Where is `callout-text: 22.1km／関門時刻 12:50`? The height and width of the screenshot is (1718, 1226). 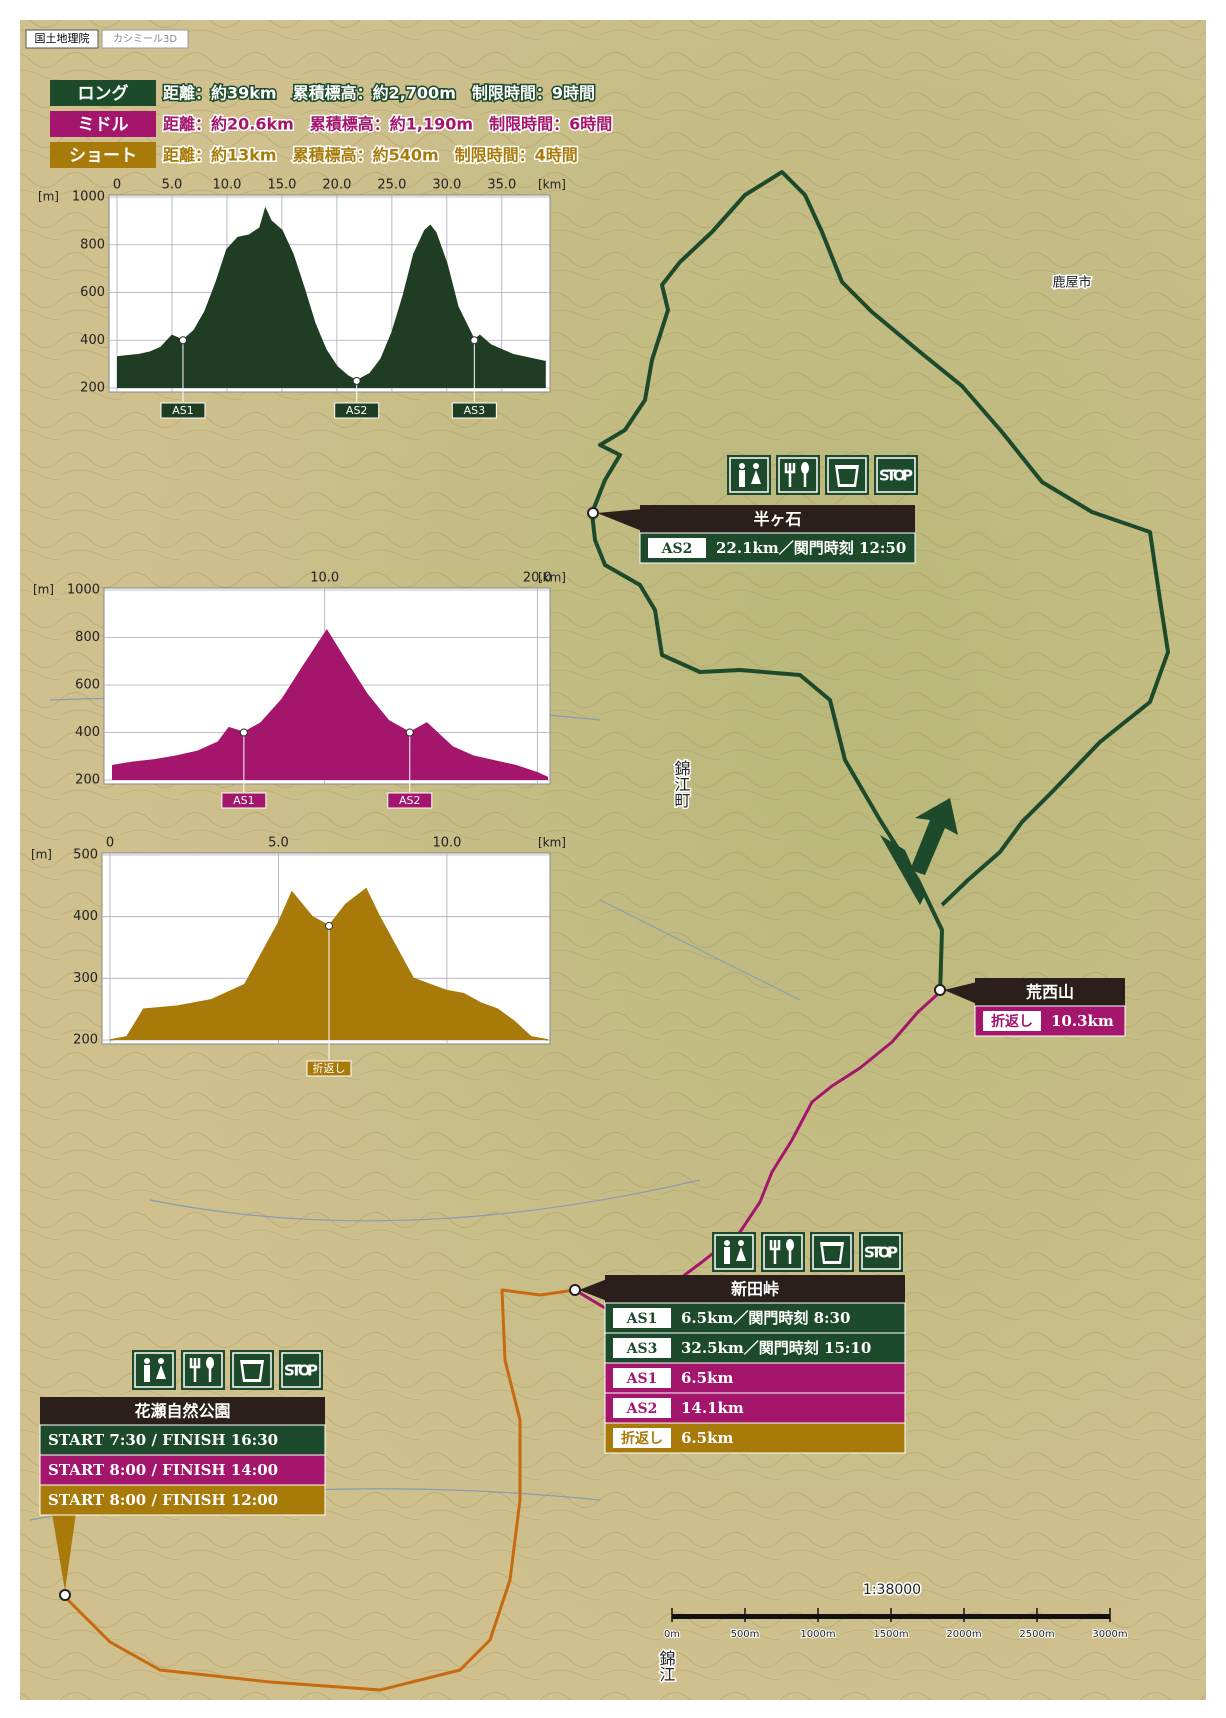 callout-text: 22.1km／関門時刻 12:50 is located at coordinates (811, 548).